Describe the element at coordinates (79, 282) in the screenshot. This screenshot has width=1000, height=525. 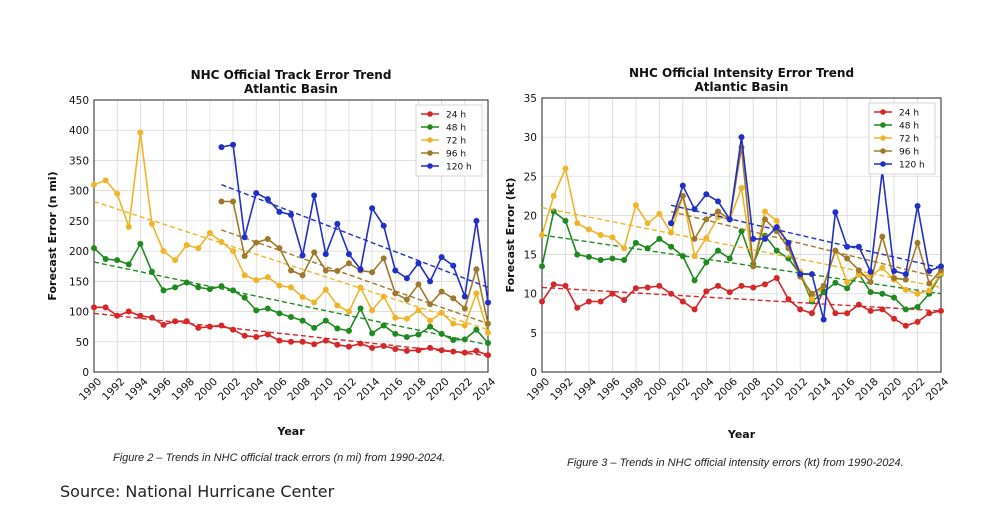
I see `track-y-tick-label: 150` at that location.